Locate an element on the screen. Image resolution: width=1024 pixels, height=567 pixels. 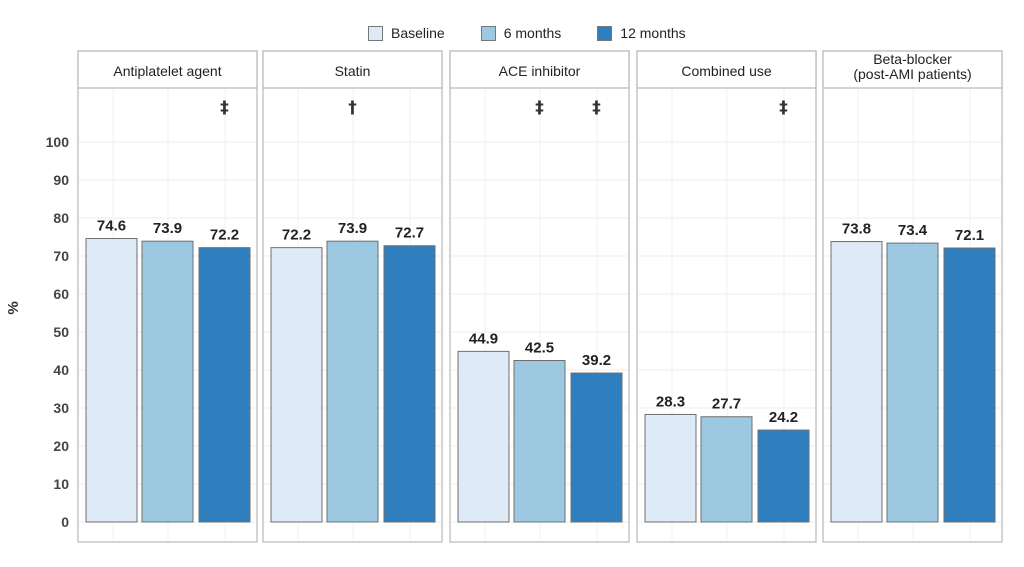
bar-value-label: 44.9 is located at coordinates (483, 338).